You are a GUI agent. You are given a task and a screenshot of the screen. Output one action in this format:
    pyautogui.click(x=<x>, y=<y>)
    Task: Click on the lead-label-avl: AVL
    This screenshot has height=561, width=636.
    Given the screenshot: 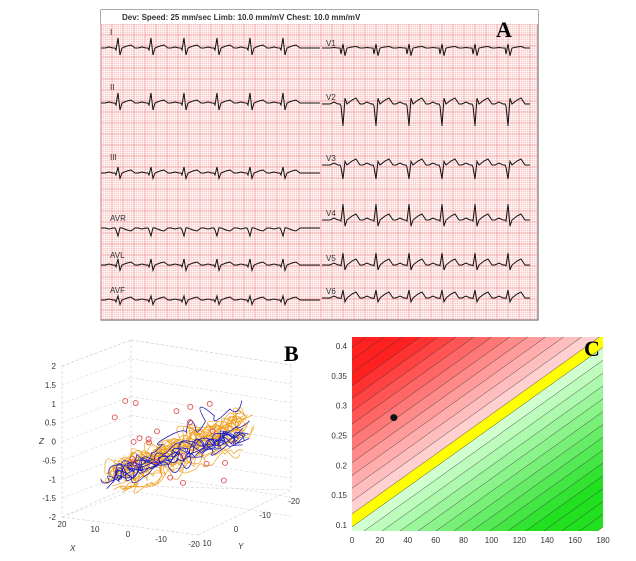 What is the action you would take?
    pyautogui.click(x=117, y=255)
    